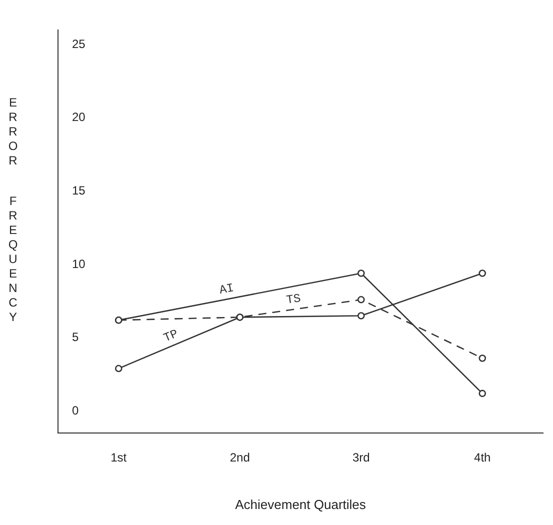 This screenshot has width=553, height=525. I want to click on text: TP, so click(171, 336).